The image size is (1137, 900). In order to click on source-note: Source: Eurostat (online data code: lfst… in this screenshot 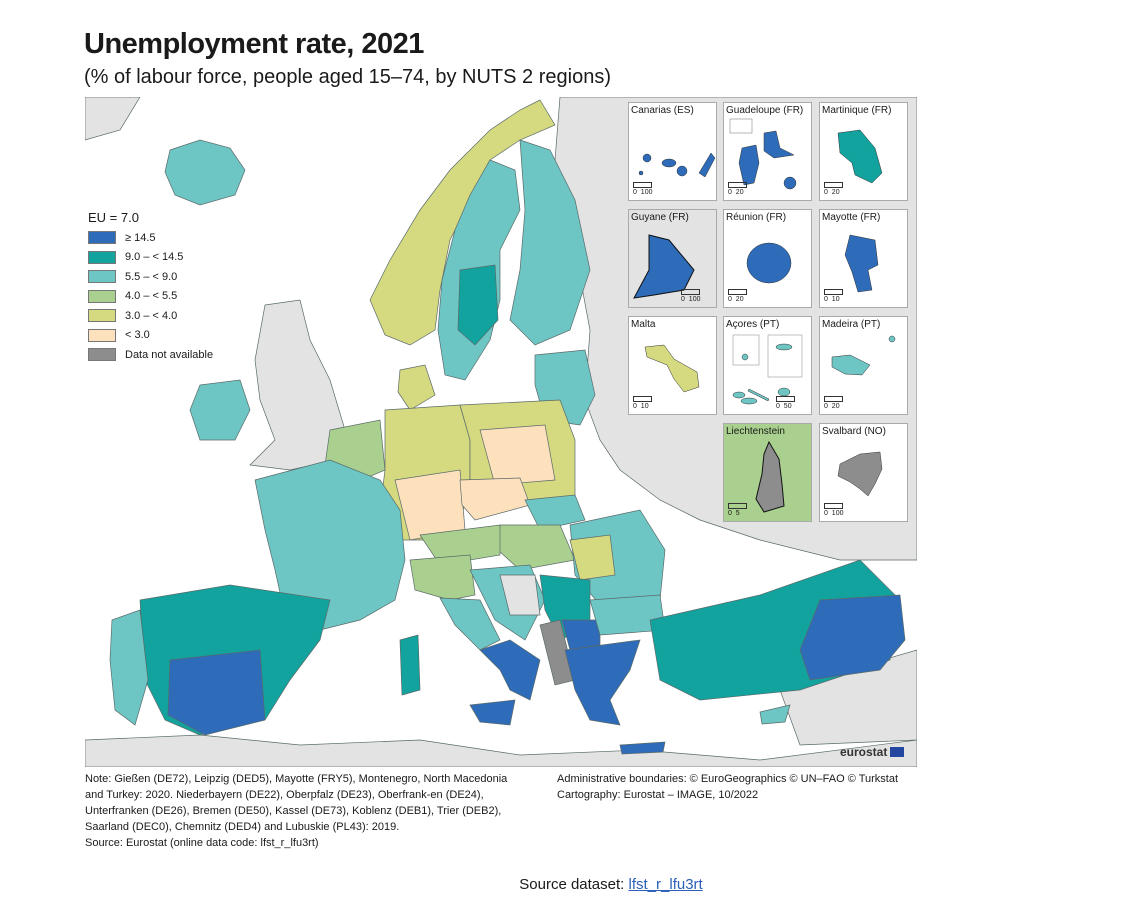, I will do `click(202, 843)`.